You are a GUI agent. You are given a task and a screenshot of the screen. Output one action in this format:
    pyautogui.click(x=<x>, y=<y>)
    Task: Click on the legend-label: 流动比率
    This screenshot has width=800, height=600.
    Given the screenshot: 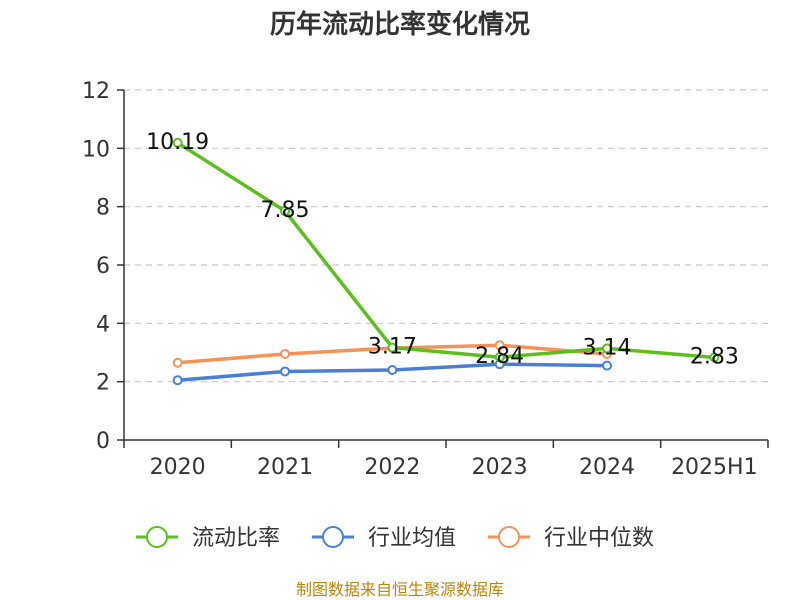 What is the action you would take?
    pyautogui.click(x=236, y=538)
    